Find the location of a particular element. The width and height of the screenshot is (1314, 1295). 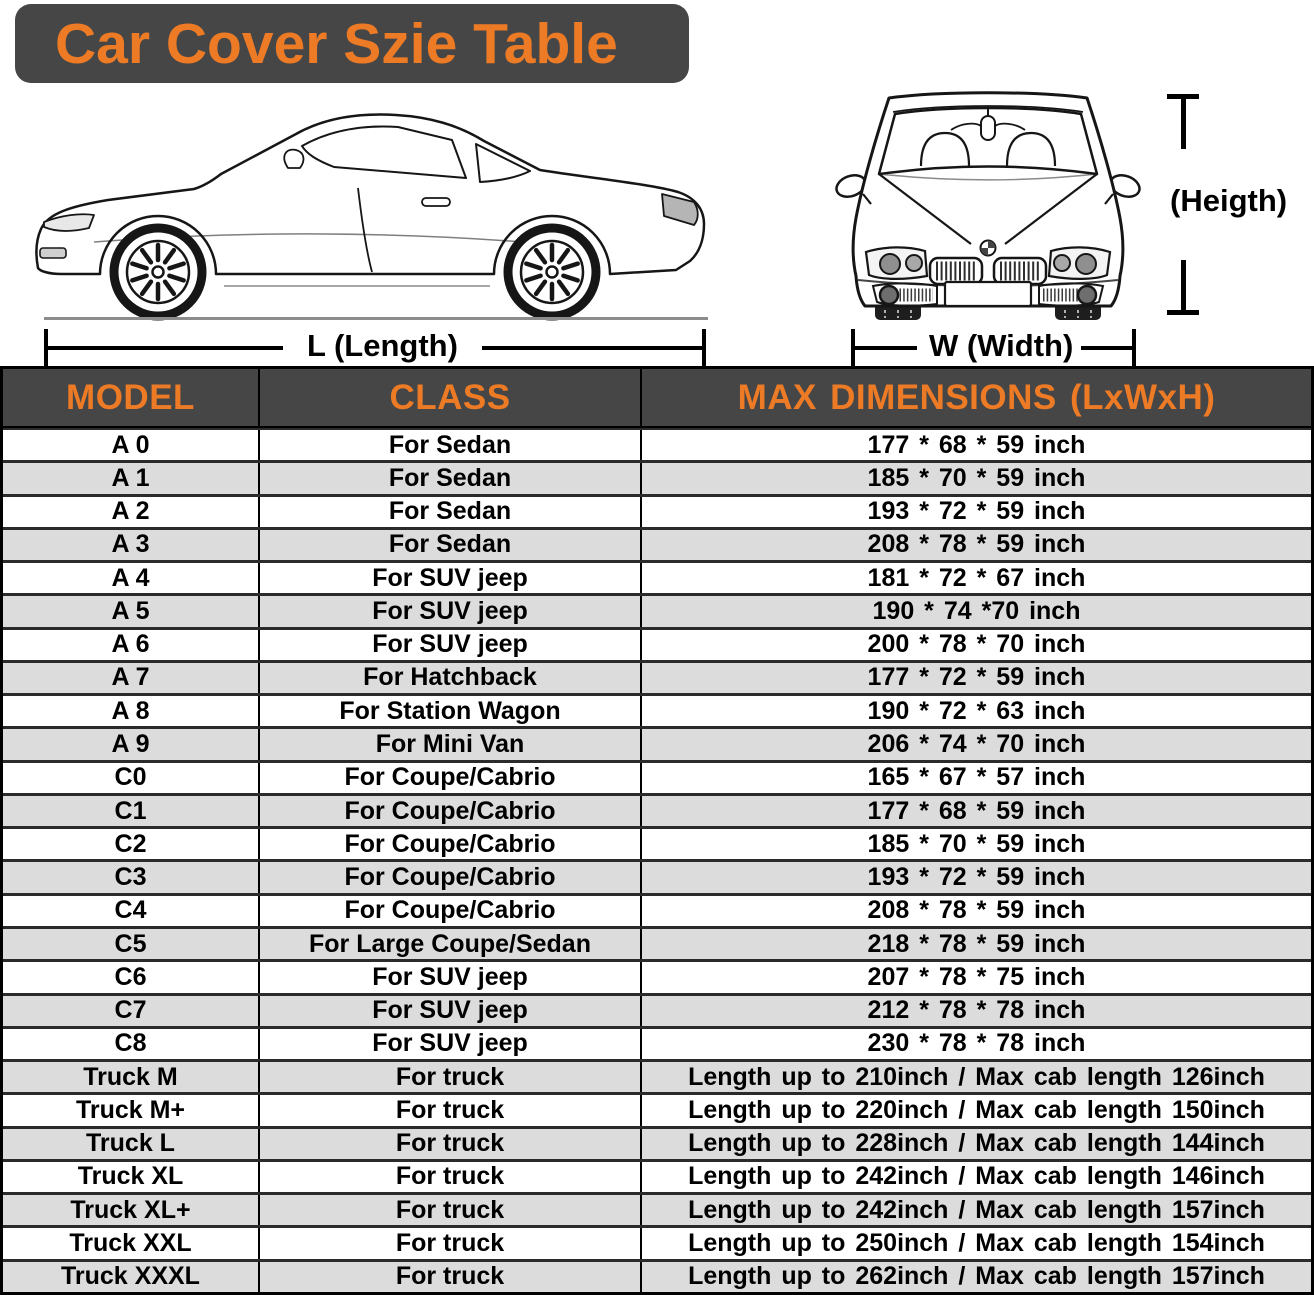

model-cell: C2 is located at coordinates (130, 843).